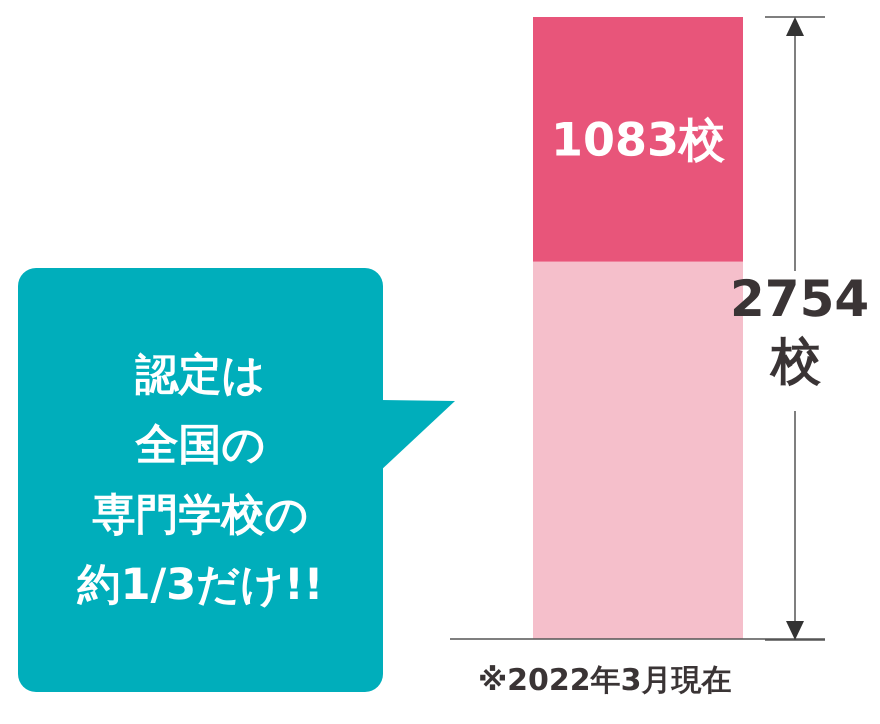  I want to click on text: 専門学校の, so click(200, 515).